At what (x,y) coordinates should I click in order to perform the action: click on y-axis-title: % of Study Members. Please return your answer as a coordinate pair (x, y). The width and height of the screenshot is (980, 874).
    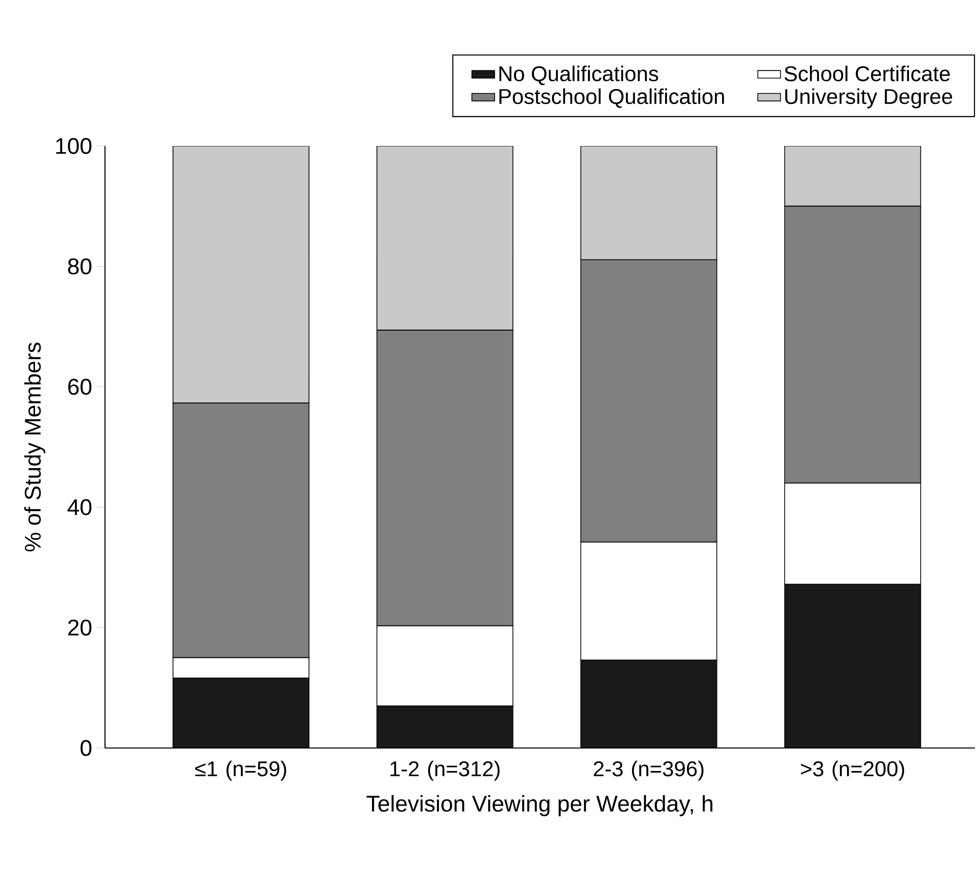
    Looking at the image, I should click on (35, 447).